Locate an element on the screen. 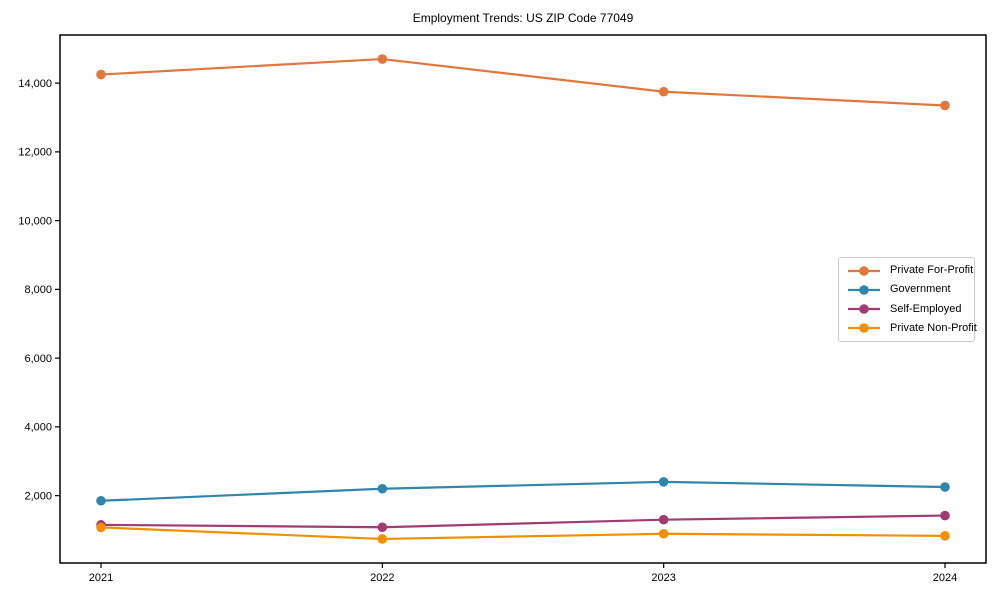  legend-item-government: Government is located at coordinates (906, 290).